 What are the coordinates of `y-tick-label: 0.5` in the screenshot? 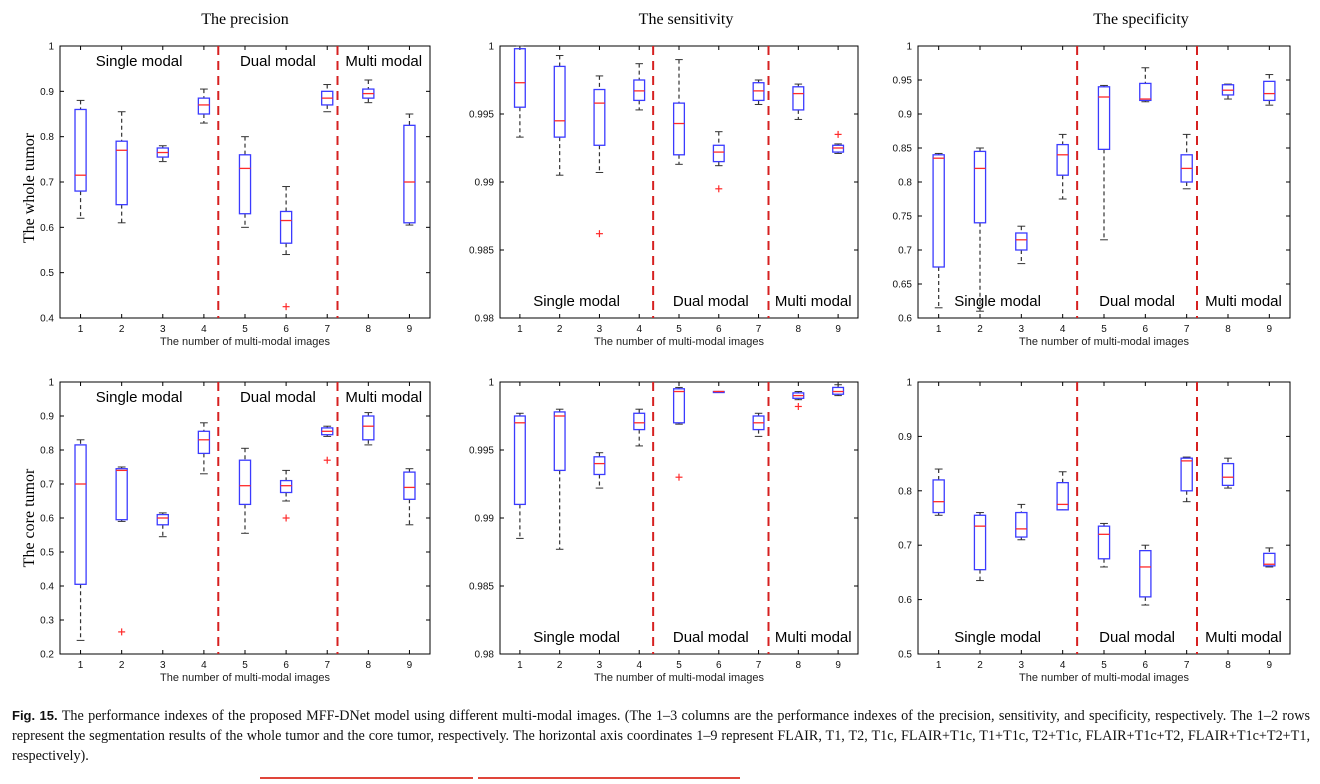 It's located at (47, 273).